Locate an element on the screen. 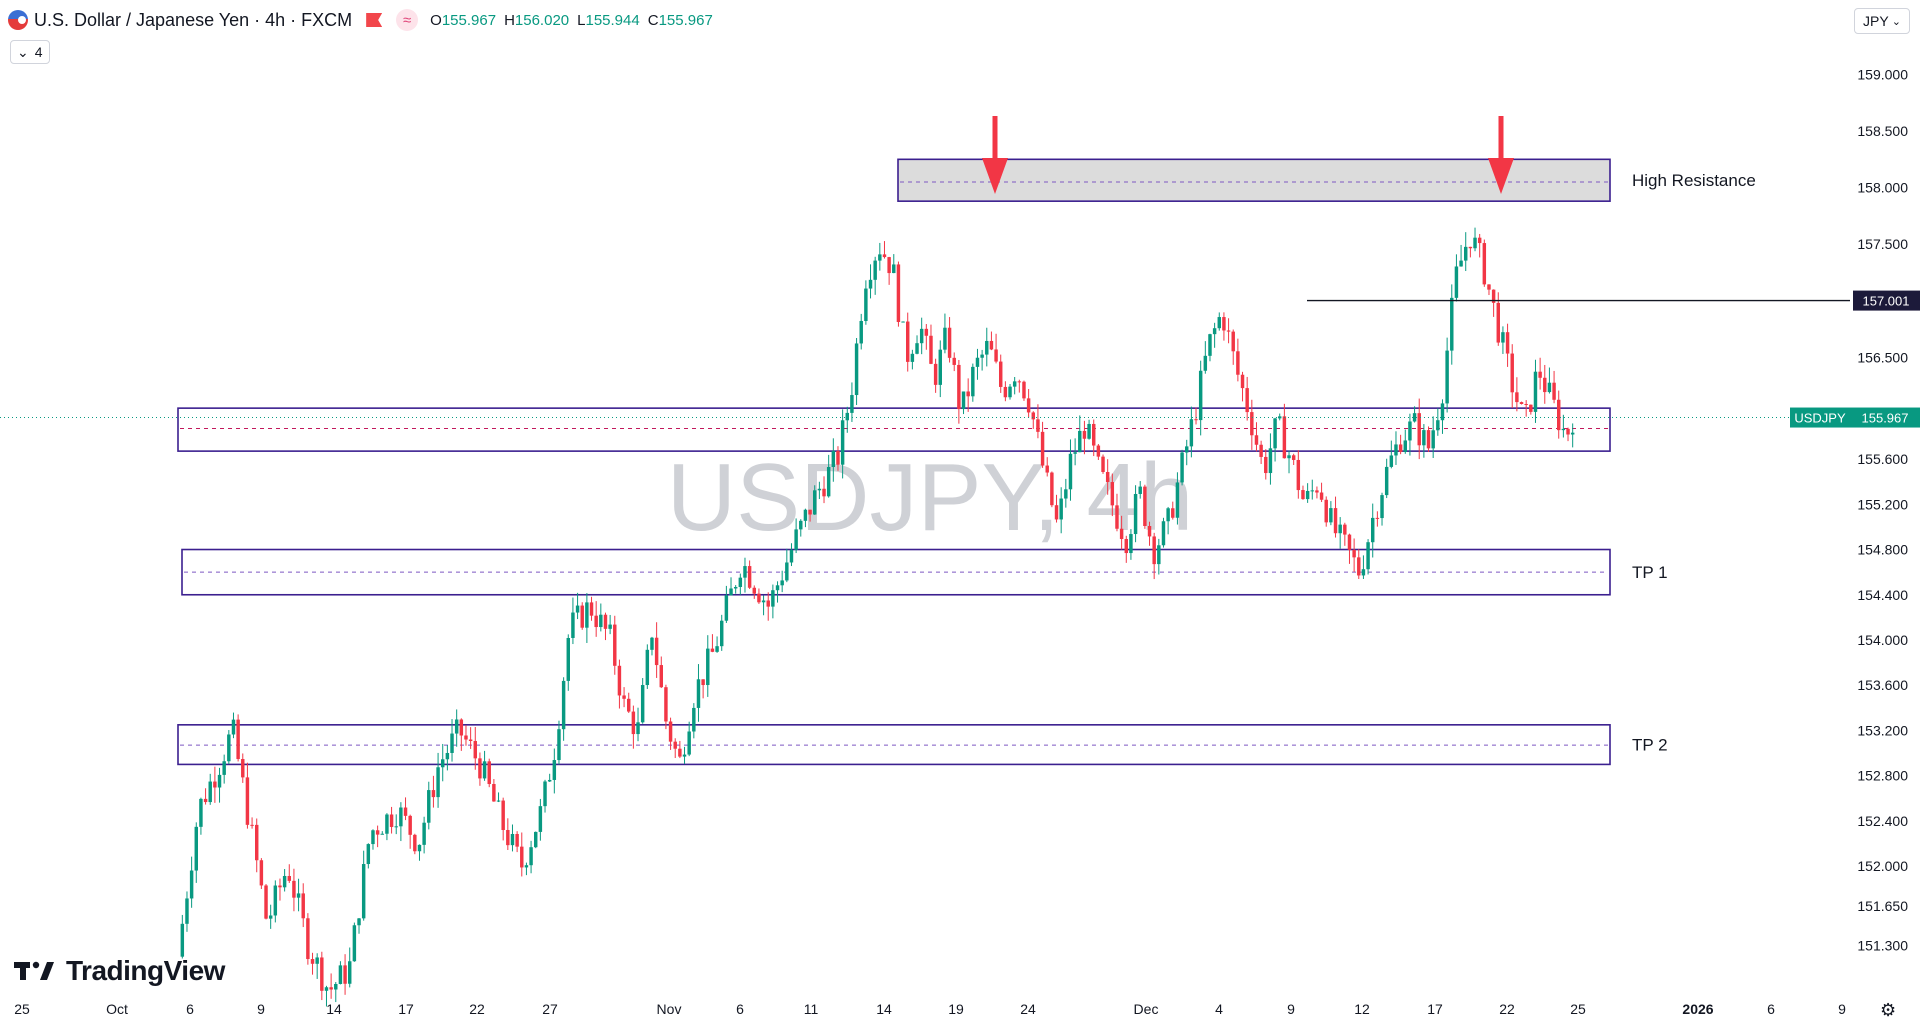 This screenshot has height=1023, width=1920. x-tick-label: 9 is located at coordinates (261, 1009).